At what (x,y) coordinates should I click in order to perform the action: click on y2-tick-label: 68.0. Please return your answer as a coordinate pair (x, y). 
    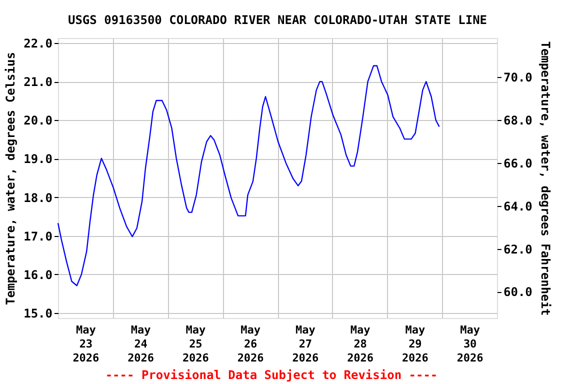
    Looking at the image, I should click on (518, 121).